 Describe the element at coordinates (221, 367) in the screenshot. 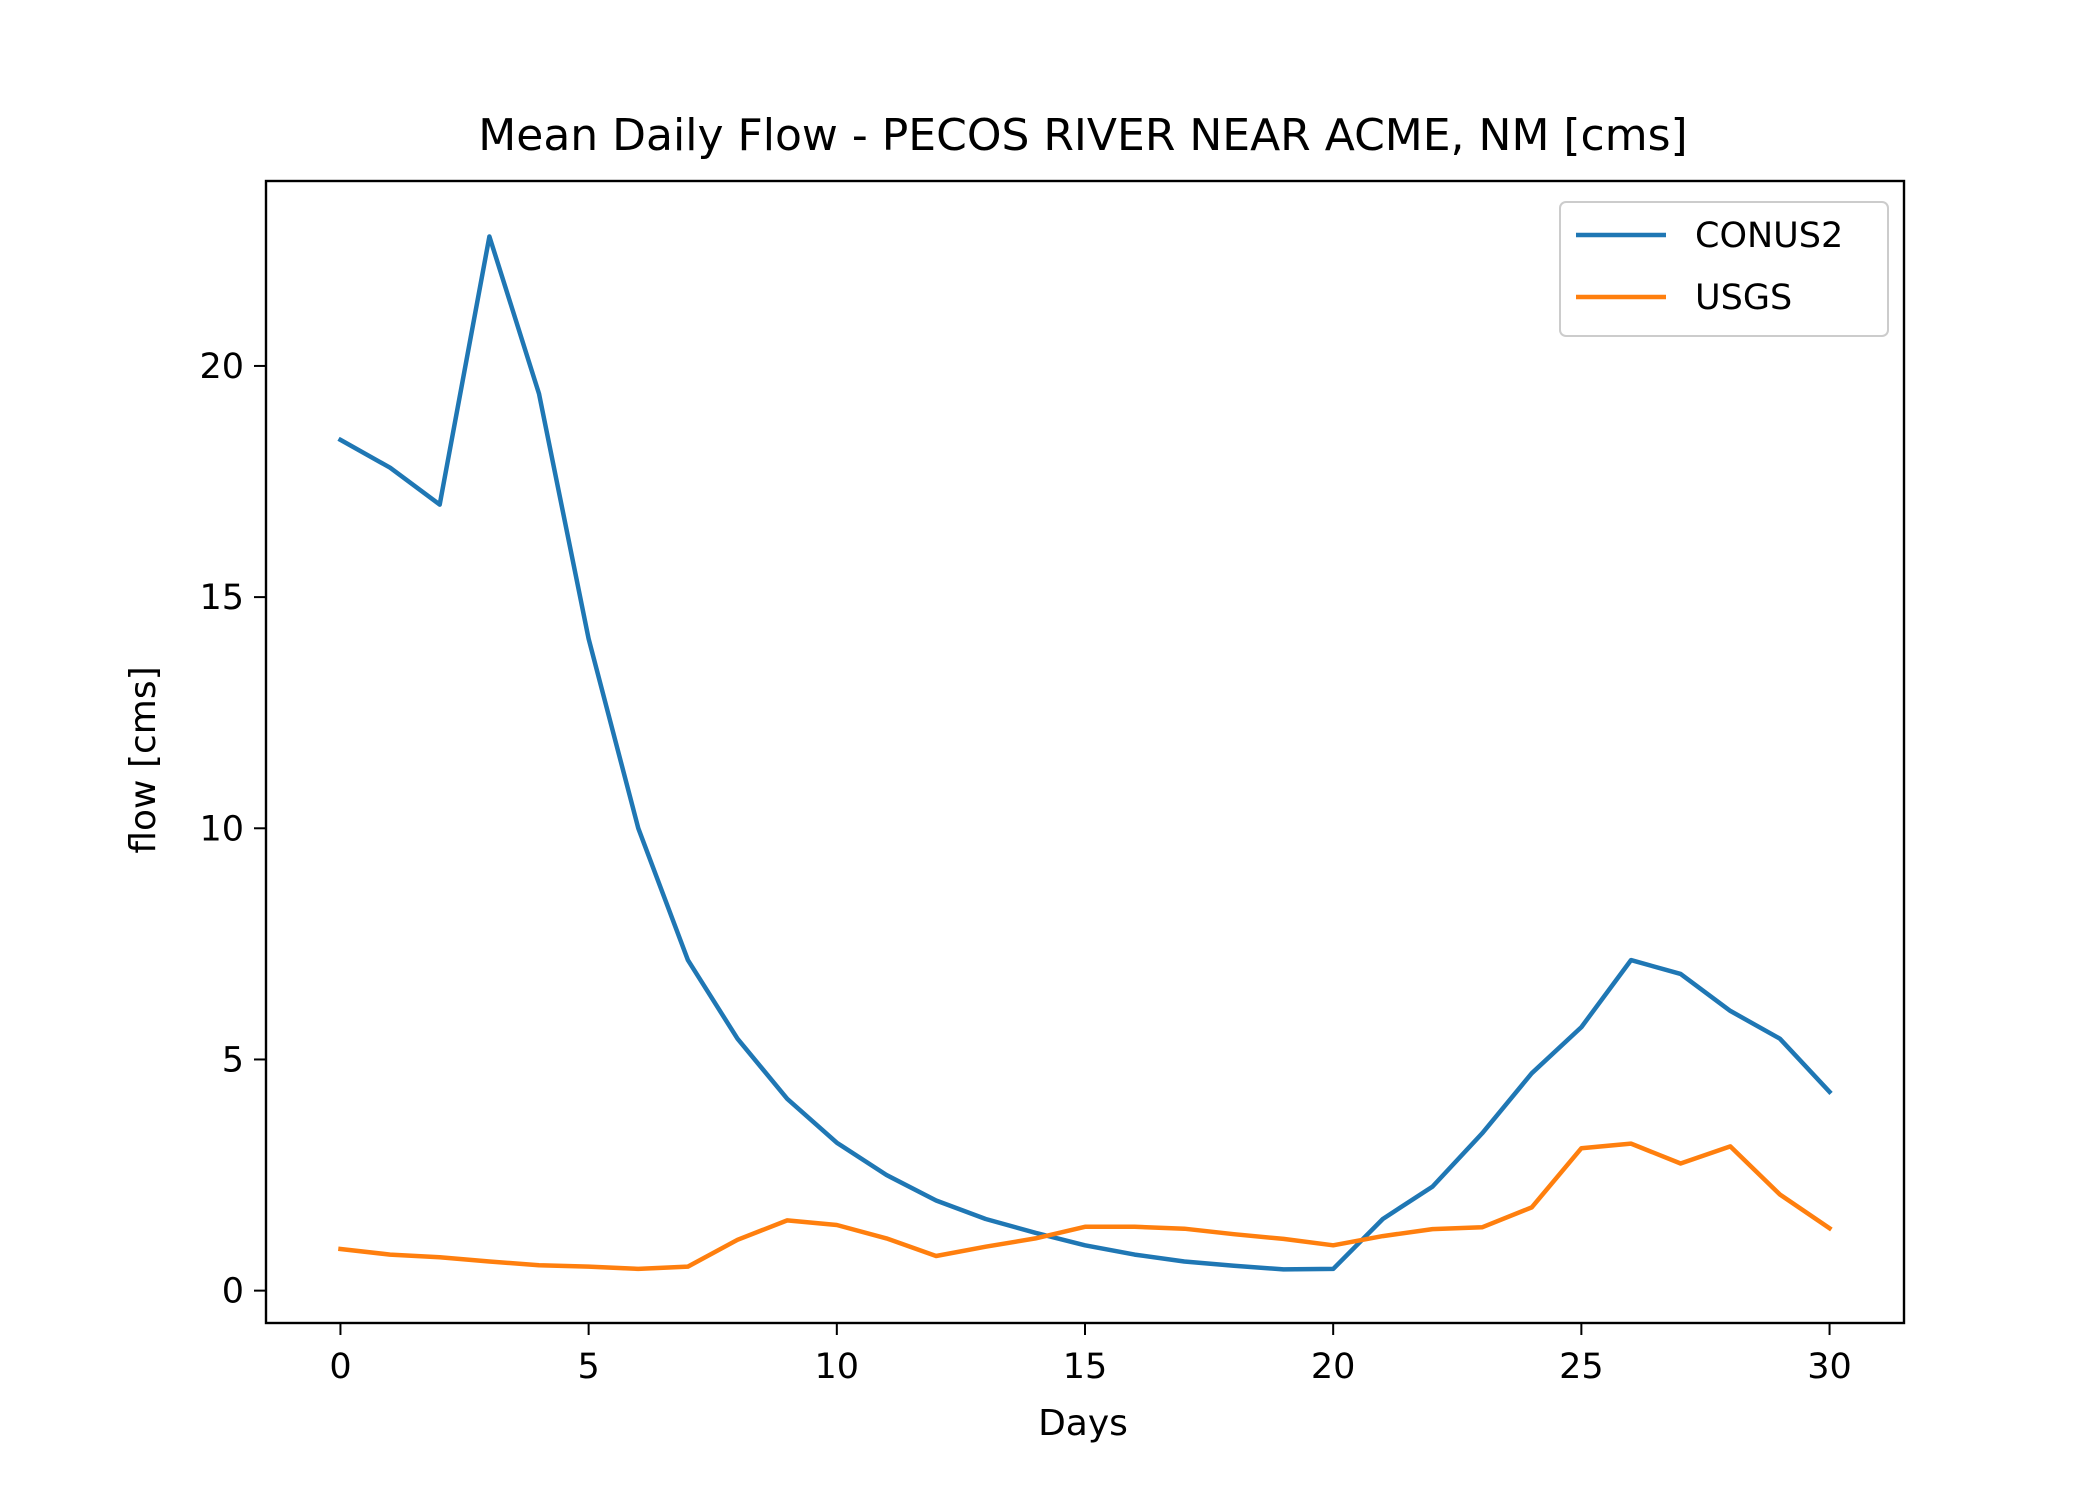

I see `y-tick-label: 20` at that location.